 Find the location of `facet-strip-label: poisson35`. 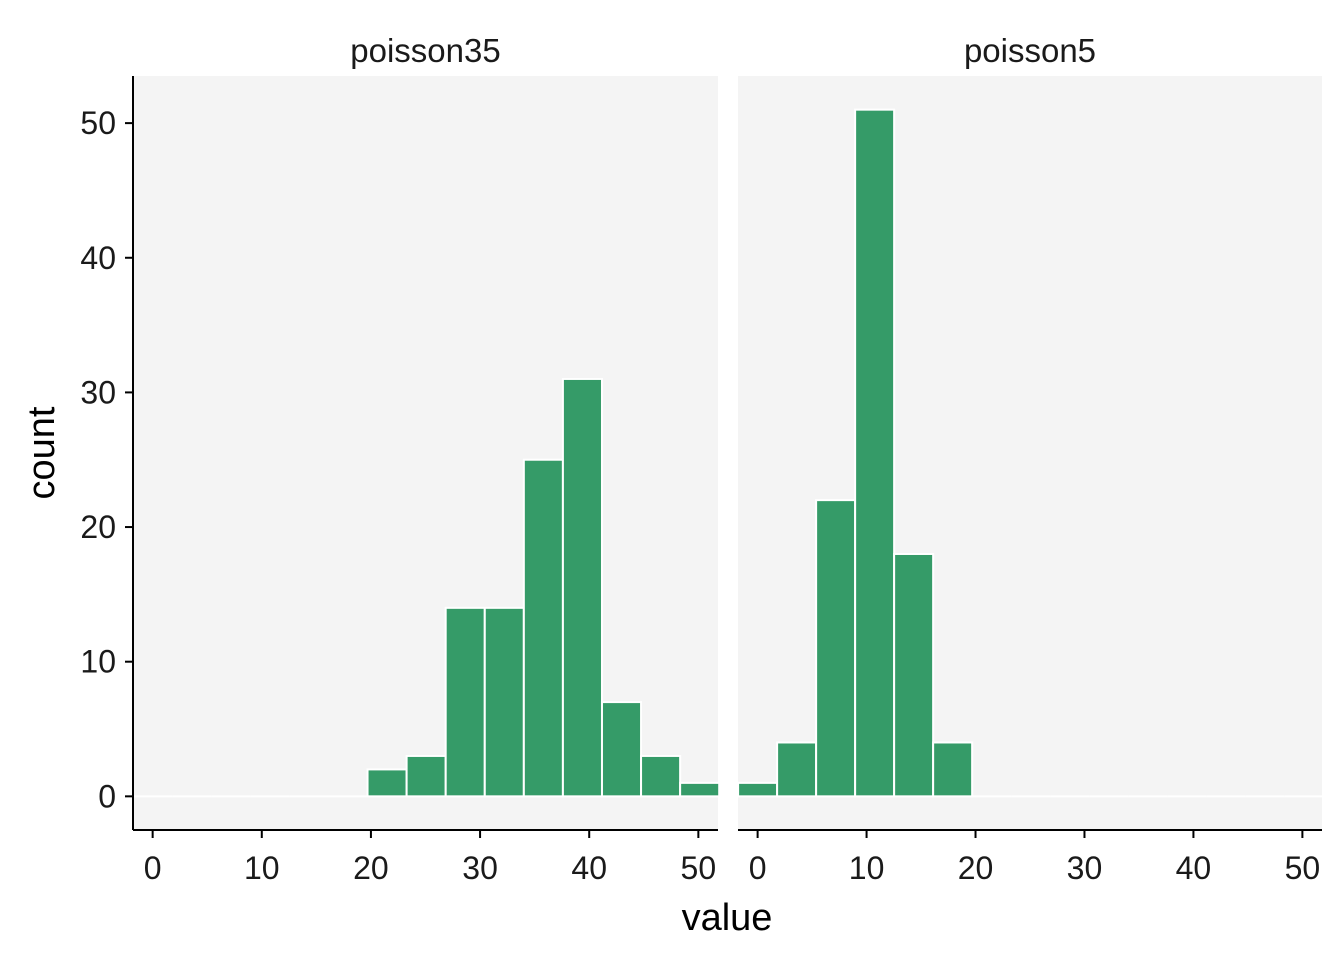

facet-strip-label: poisson35 is located at coordinates (425, 50).